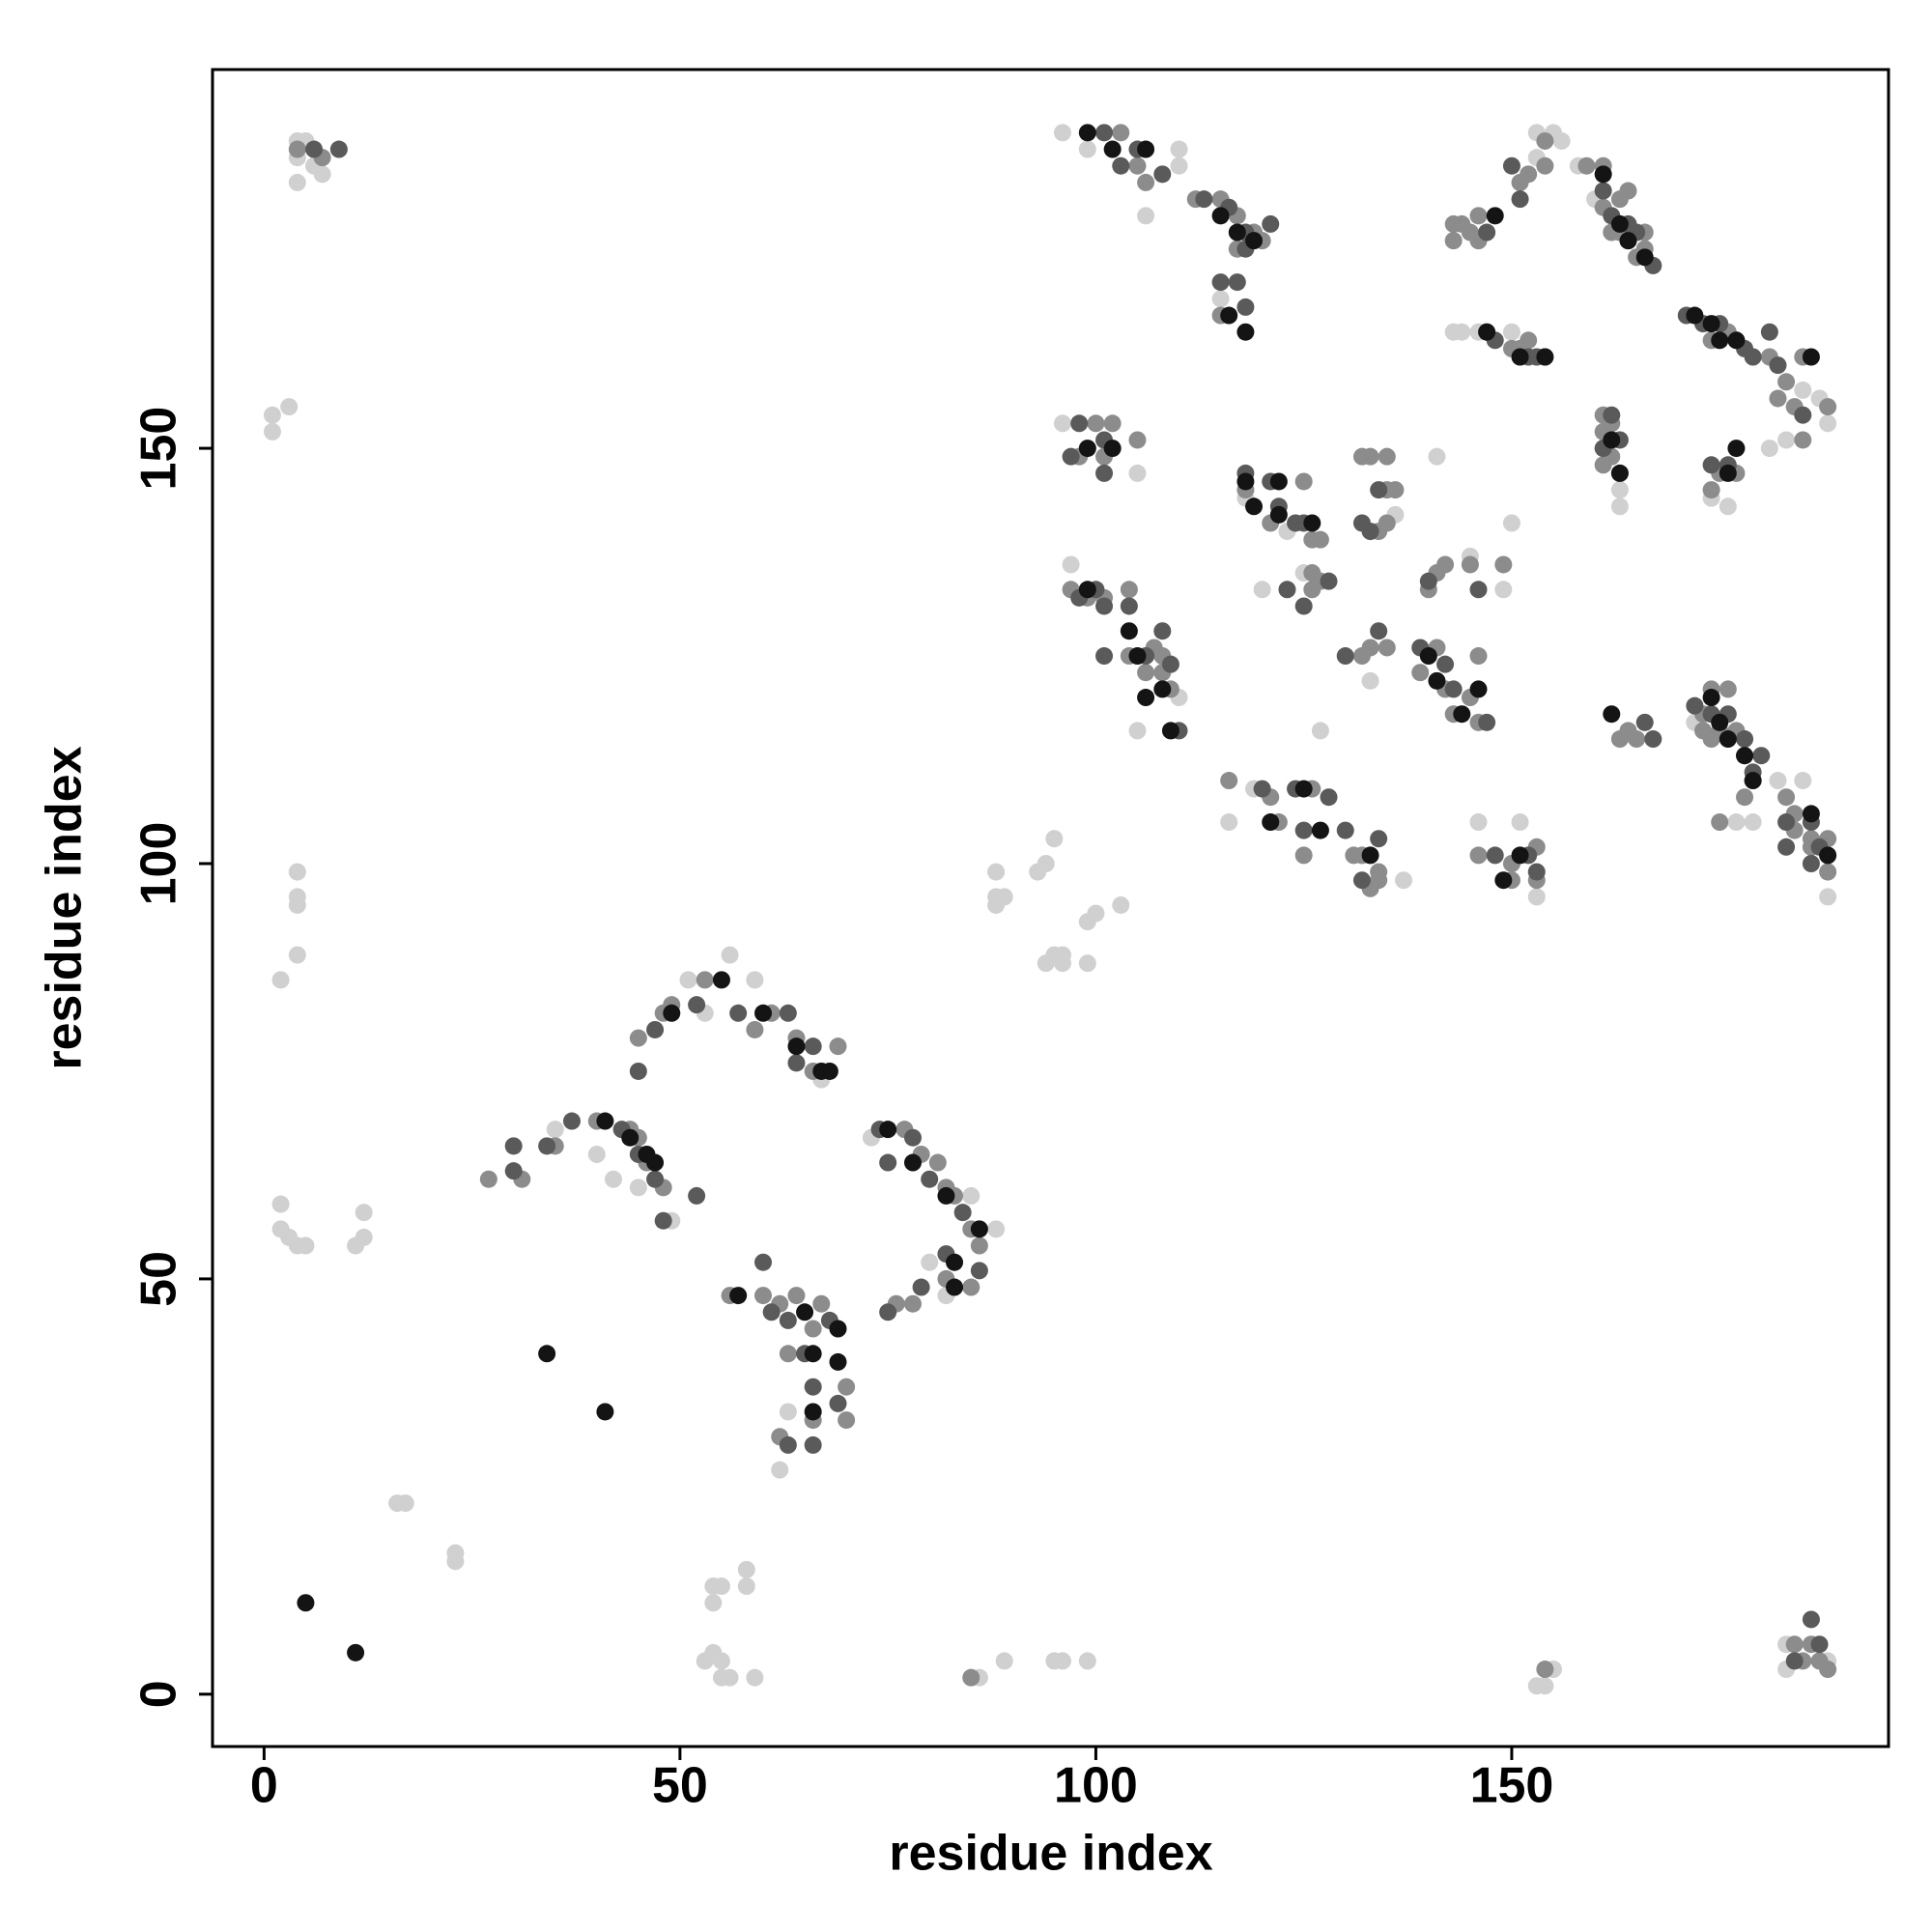 The image size is (1932, 1932). What do you see at coordinates (159, 449) in the screenshot?
I see `y-tick-label: 150` at bounding box center [159, 449].